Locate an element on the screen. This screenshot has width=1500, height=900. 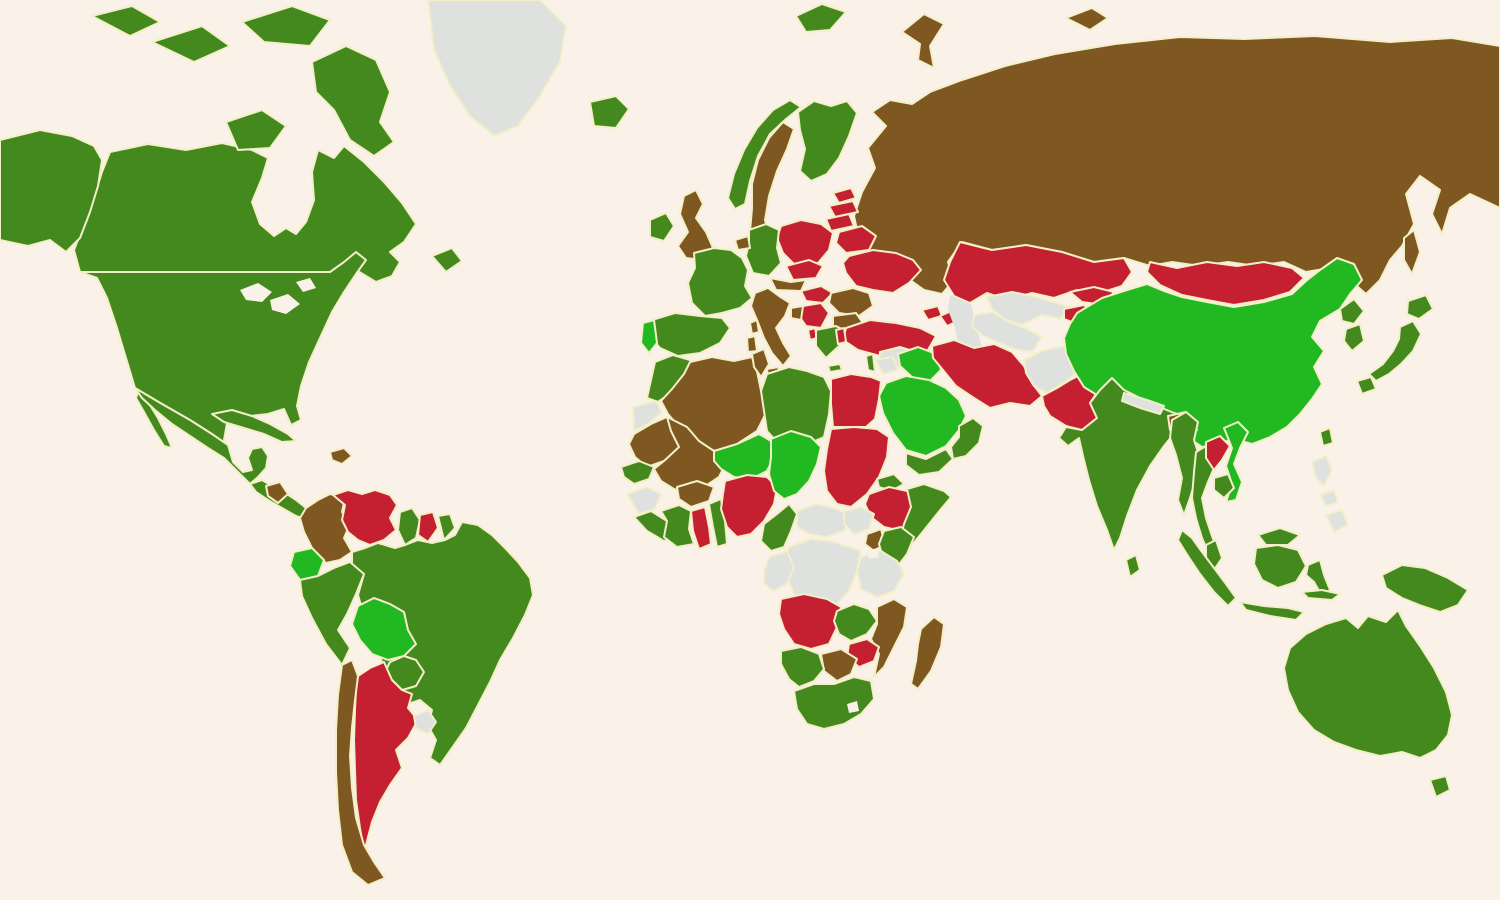
country-finland is located at coordinates (827, 141).